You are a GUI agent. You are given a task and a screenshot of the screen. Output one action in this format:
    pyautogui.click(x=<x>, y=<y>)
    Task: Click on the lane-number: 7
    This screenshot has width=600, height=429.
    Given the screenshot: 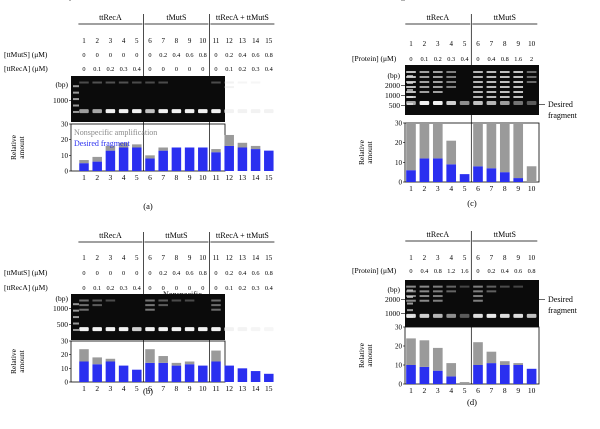 What is the action you would take?
    pyautogui.click(x=492, y=258)
    